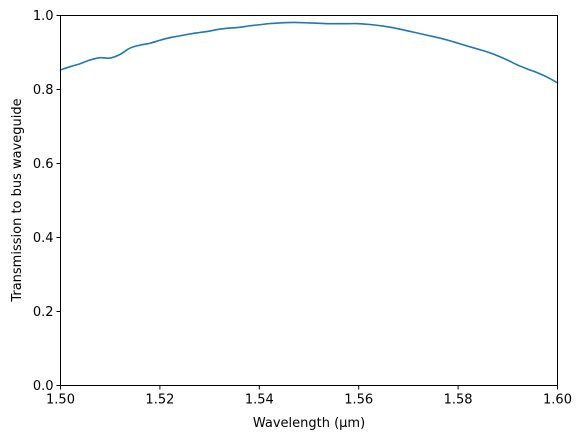  Describe the element at coordinates (309, 423) in the screenshot. I see `x-axis-title: Wavelength (μm)` at that location.